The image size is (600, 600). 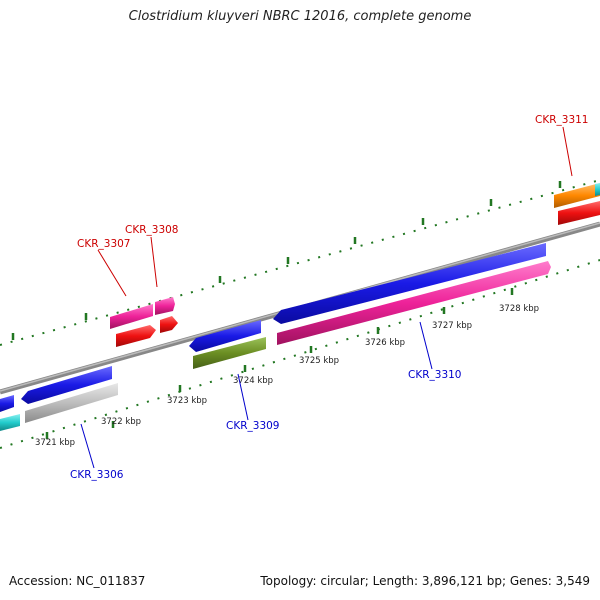 I want to click on gene-arrow-blue-left, so click(x=7, y=403).